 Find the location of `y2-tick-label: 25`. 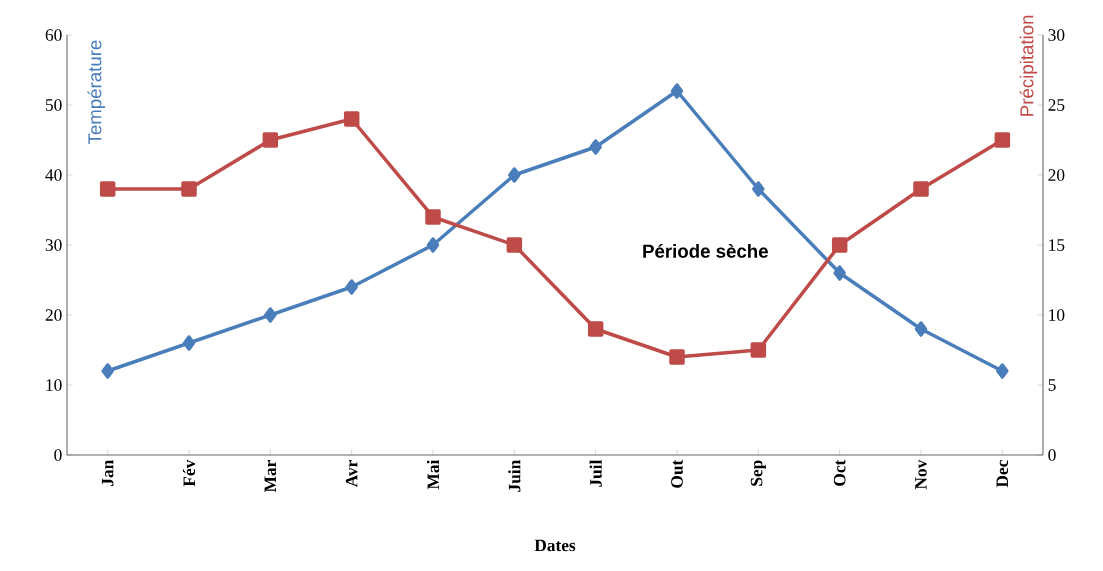

y2-tick-label: 25 is located at coordinates (1056, 105).